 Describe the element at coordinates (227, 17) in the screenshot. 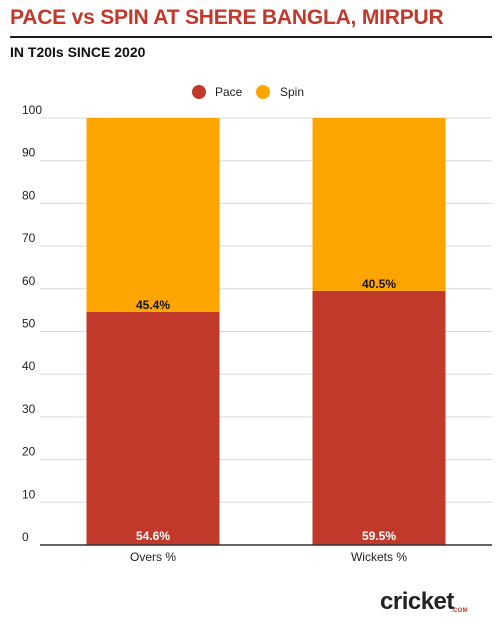

I see `chart-title: PACE vs SPIN AT SHERE BANGLA, MIRPUR` at that location.